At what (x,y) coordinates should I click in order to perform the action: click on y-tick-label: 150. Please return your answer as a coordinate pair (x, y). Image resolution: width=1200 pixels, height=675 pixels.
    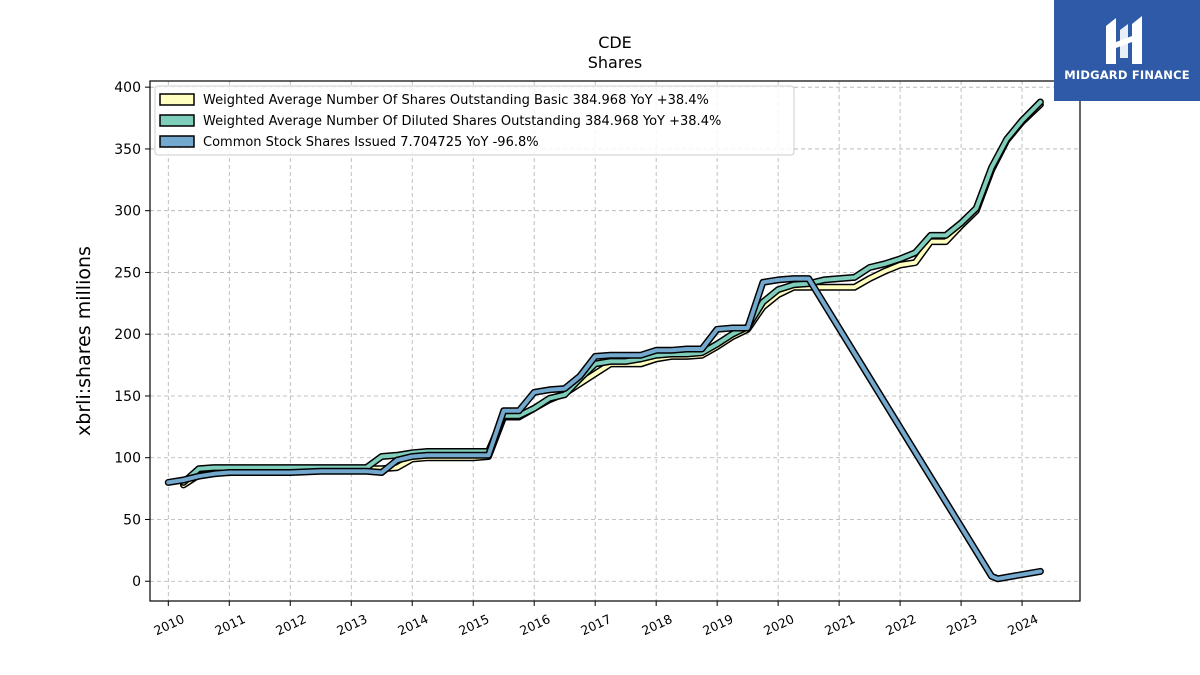
    Looking at the image, I should click on (127, 397).